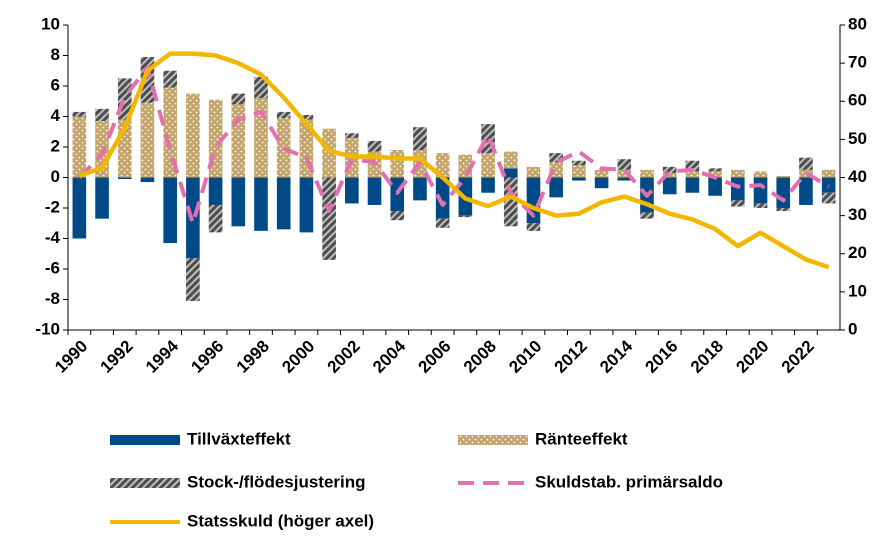 This screenshot has width=892, height=538. Describe the element at coordinates (162, 356) in the screenshot. I see `x-tick-label: 1994` at that location.